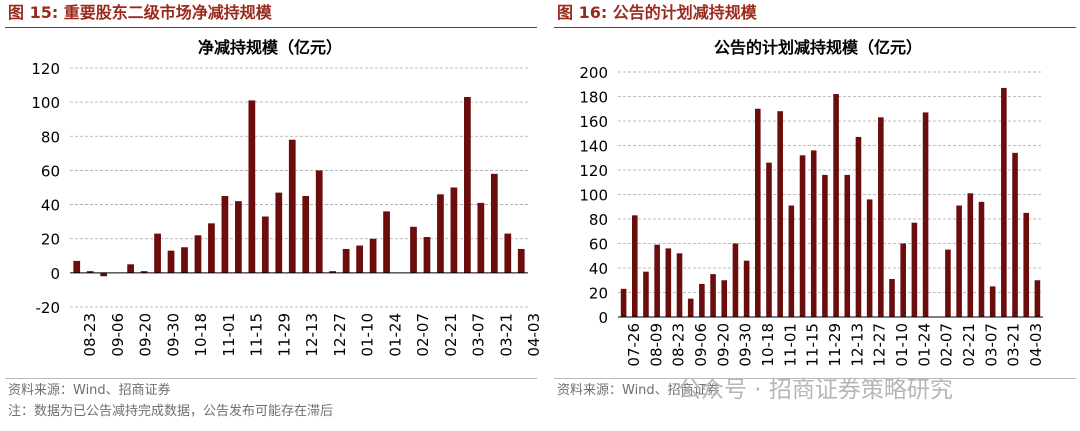  Describe the element at coordinates (593, 122) in the screenshot. I see `y-tick-label: 160` at that location.